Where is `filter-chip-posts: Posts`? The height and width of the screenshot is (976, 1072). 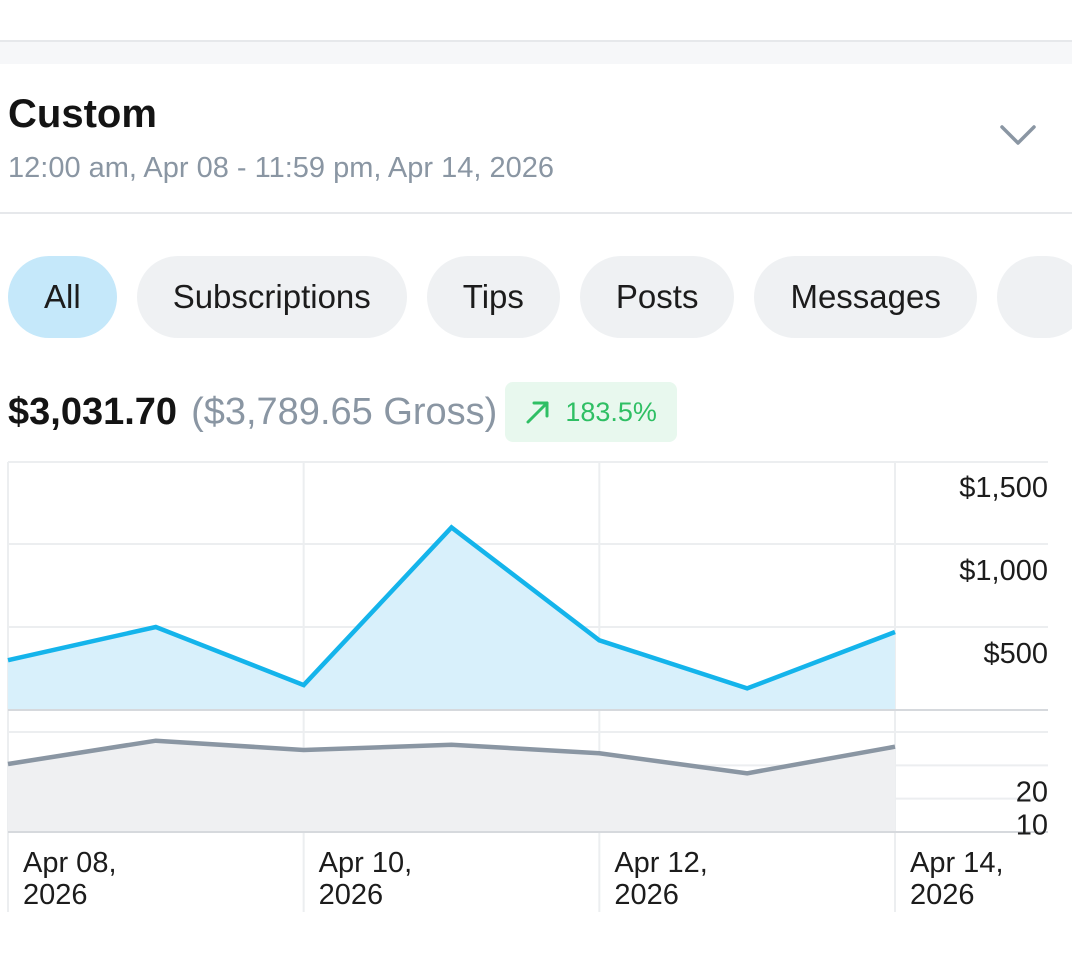
filter-chip-posts: Posts is located at coordinates (657, 297).